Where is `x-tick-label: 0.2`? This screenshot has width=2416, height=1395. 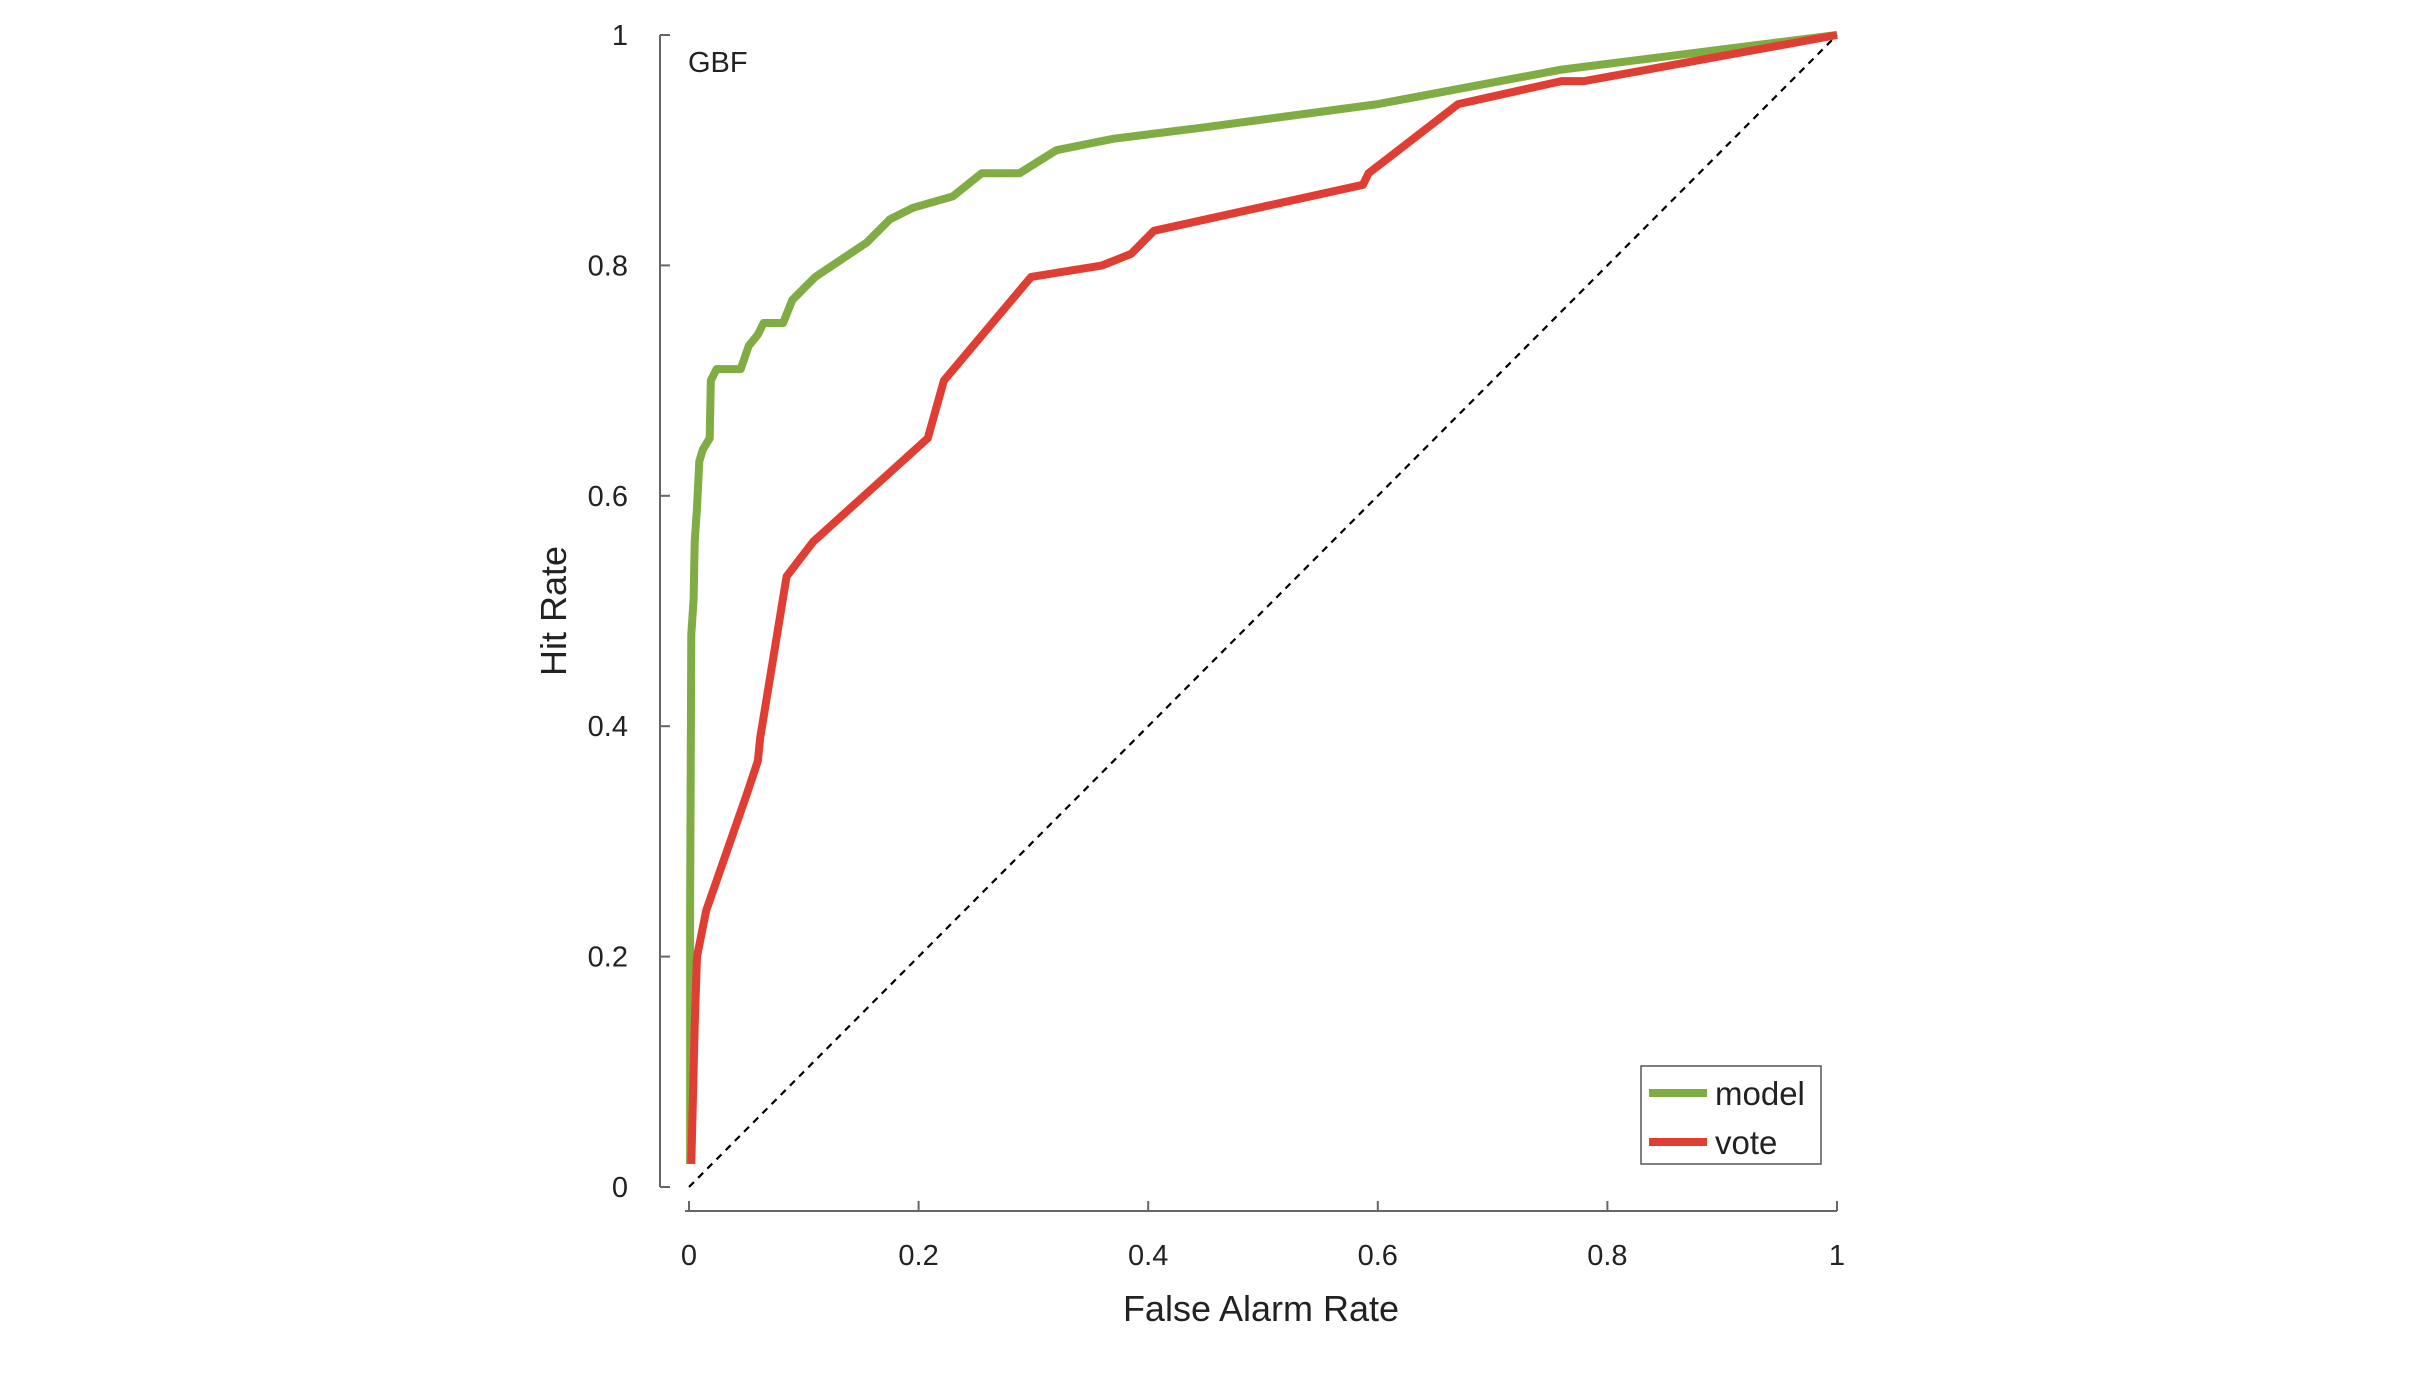
x-tick-label: 0.2 is located at coordinates (918, 1256).